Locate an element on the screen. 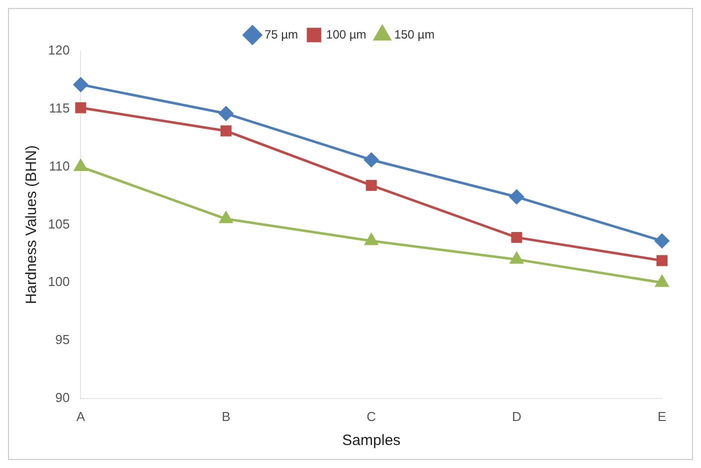 This screenshot has height=468, width=701. y-tick-label: 90 is located at coordinates (62, 397).